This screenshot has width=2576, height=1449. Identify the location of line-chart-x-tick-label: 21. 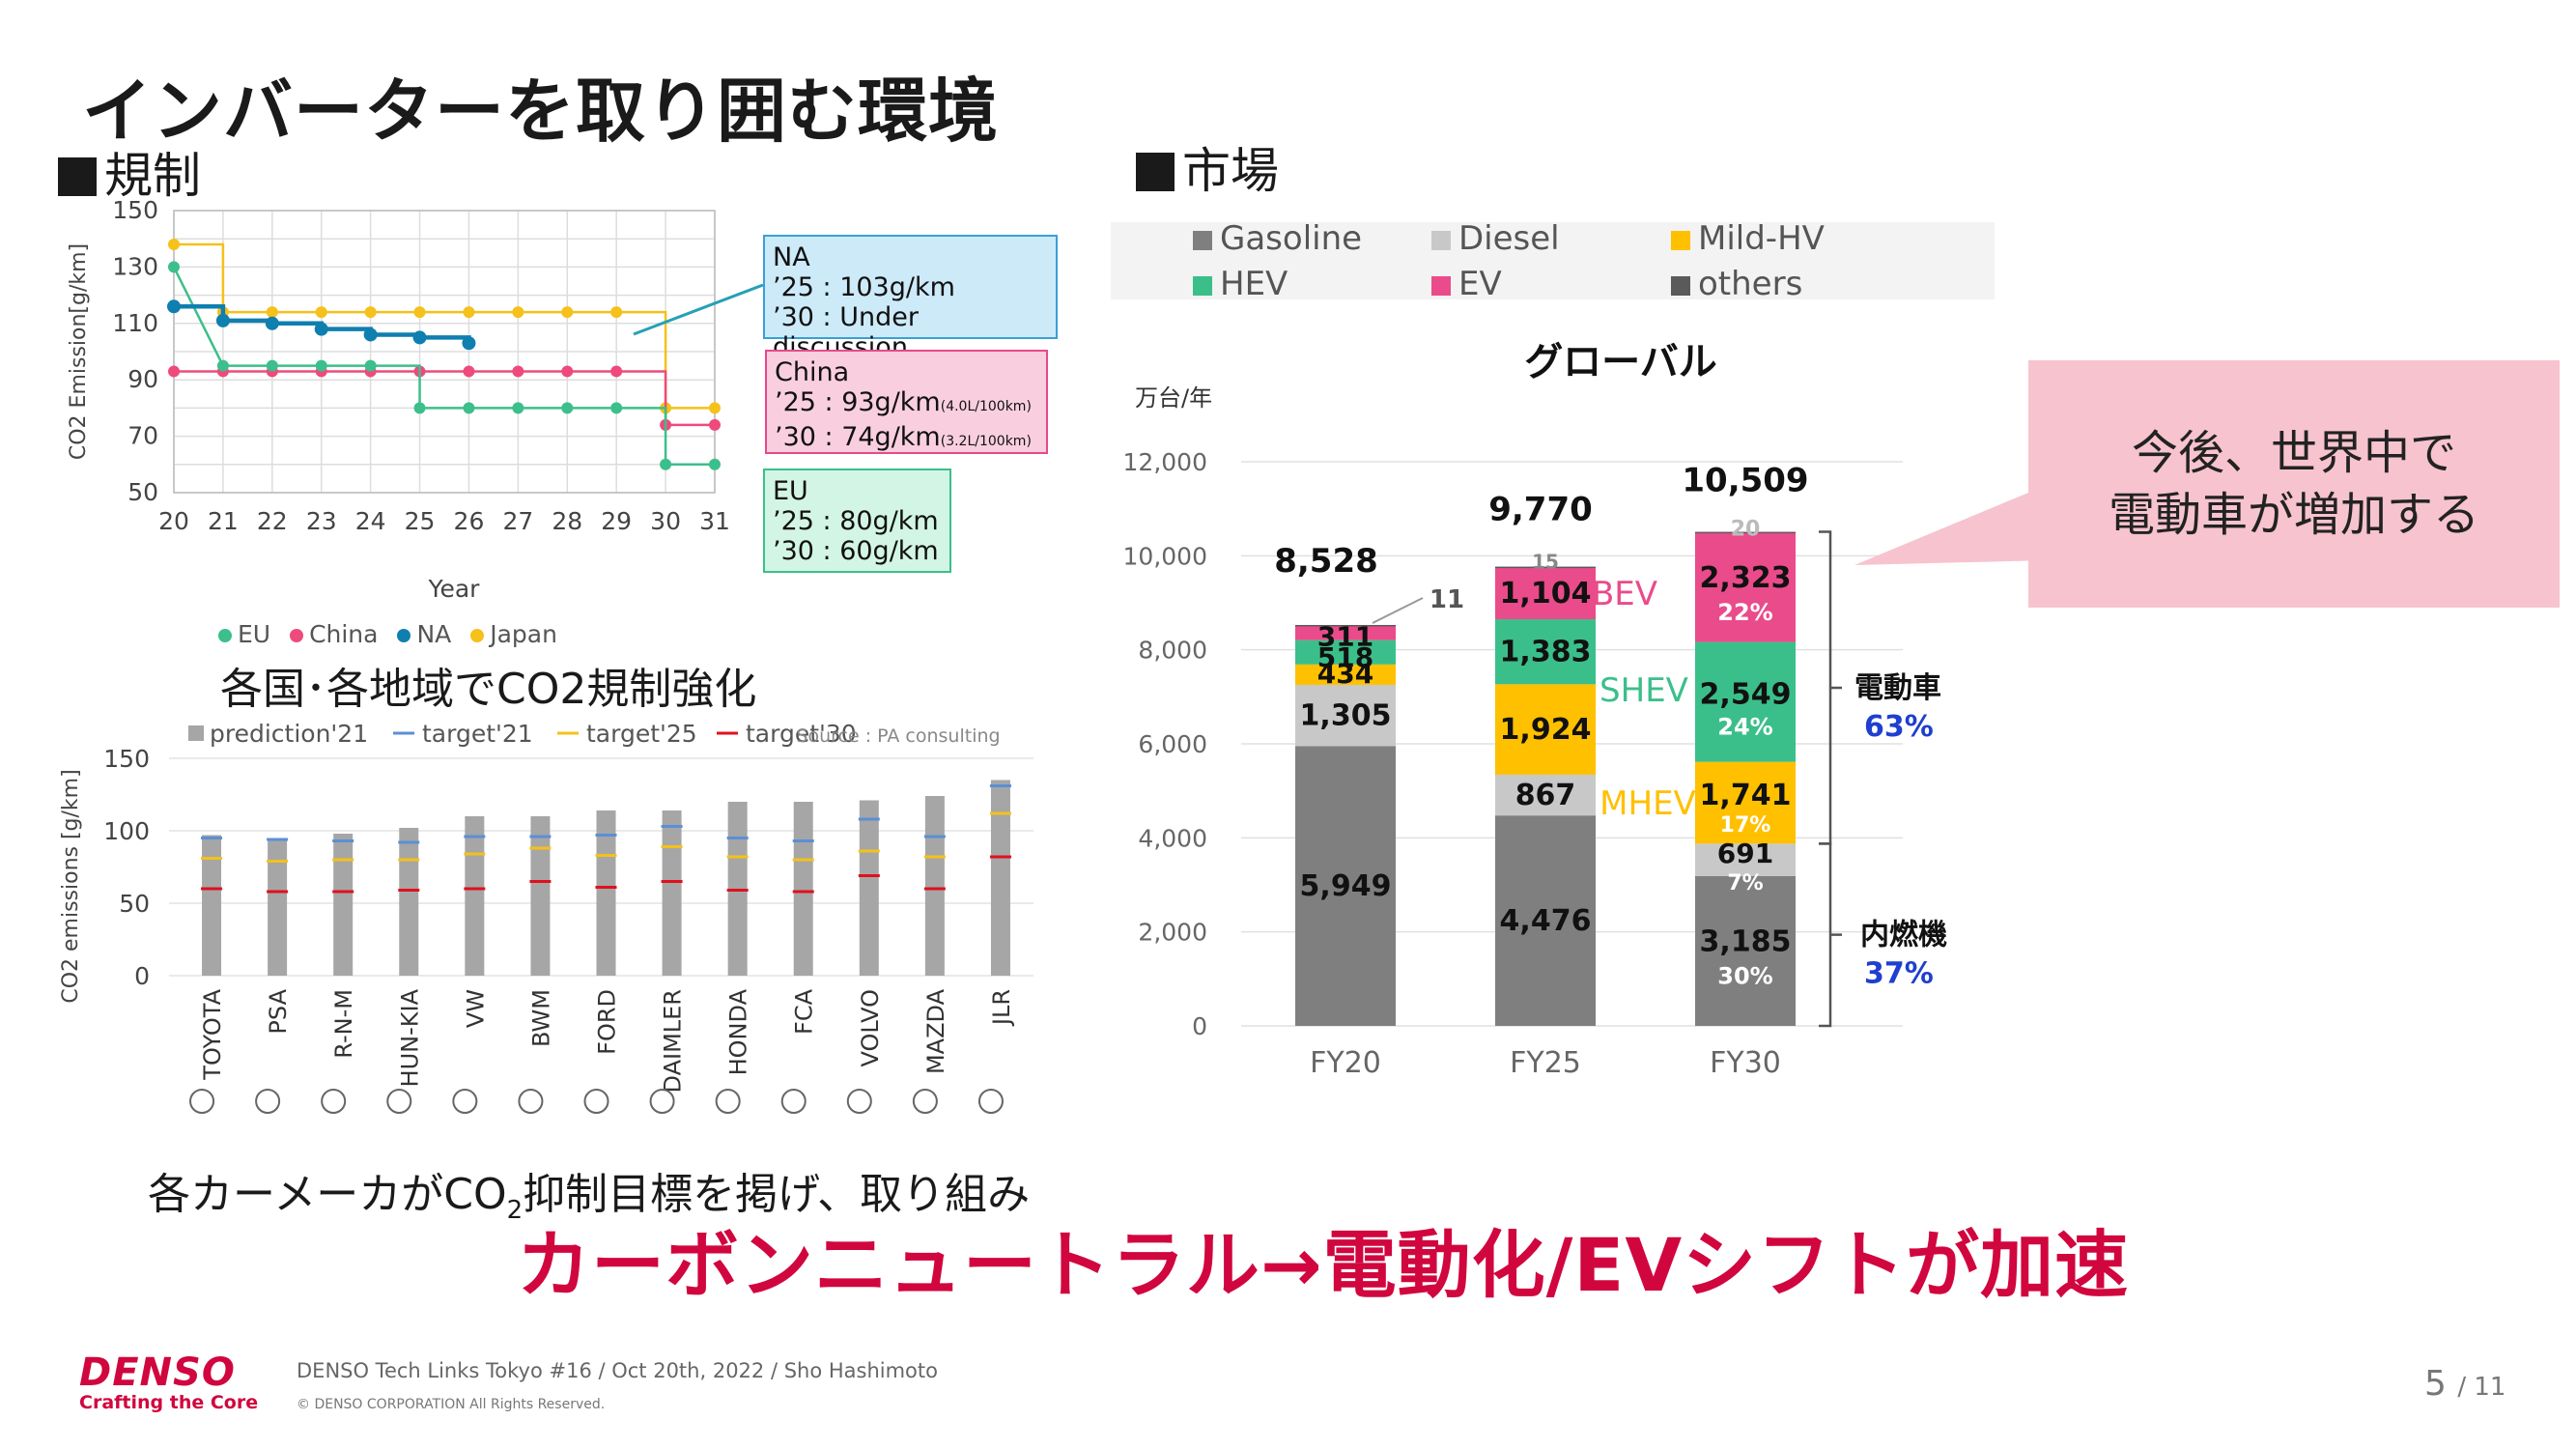
(223, 521).